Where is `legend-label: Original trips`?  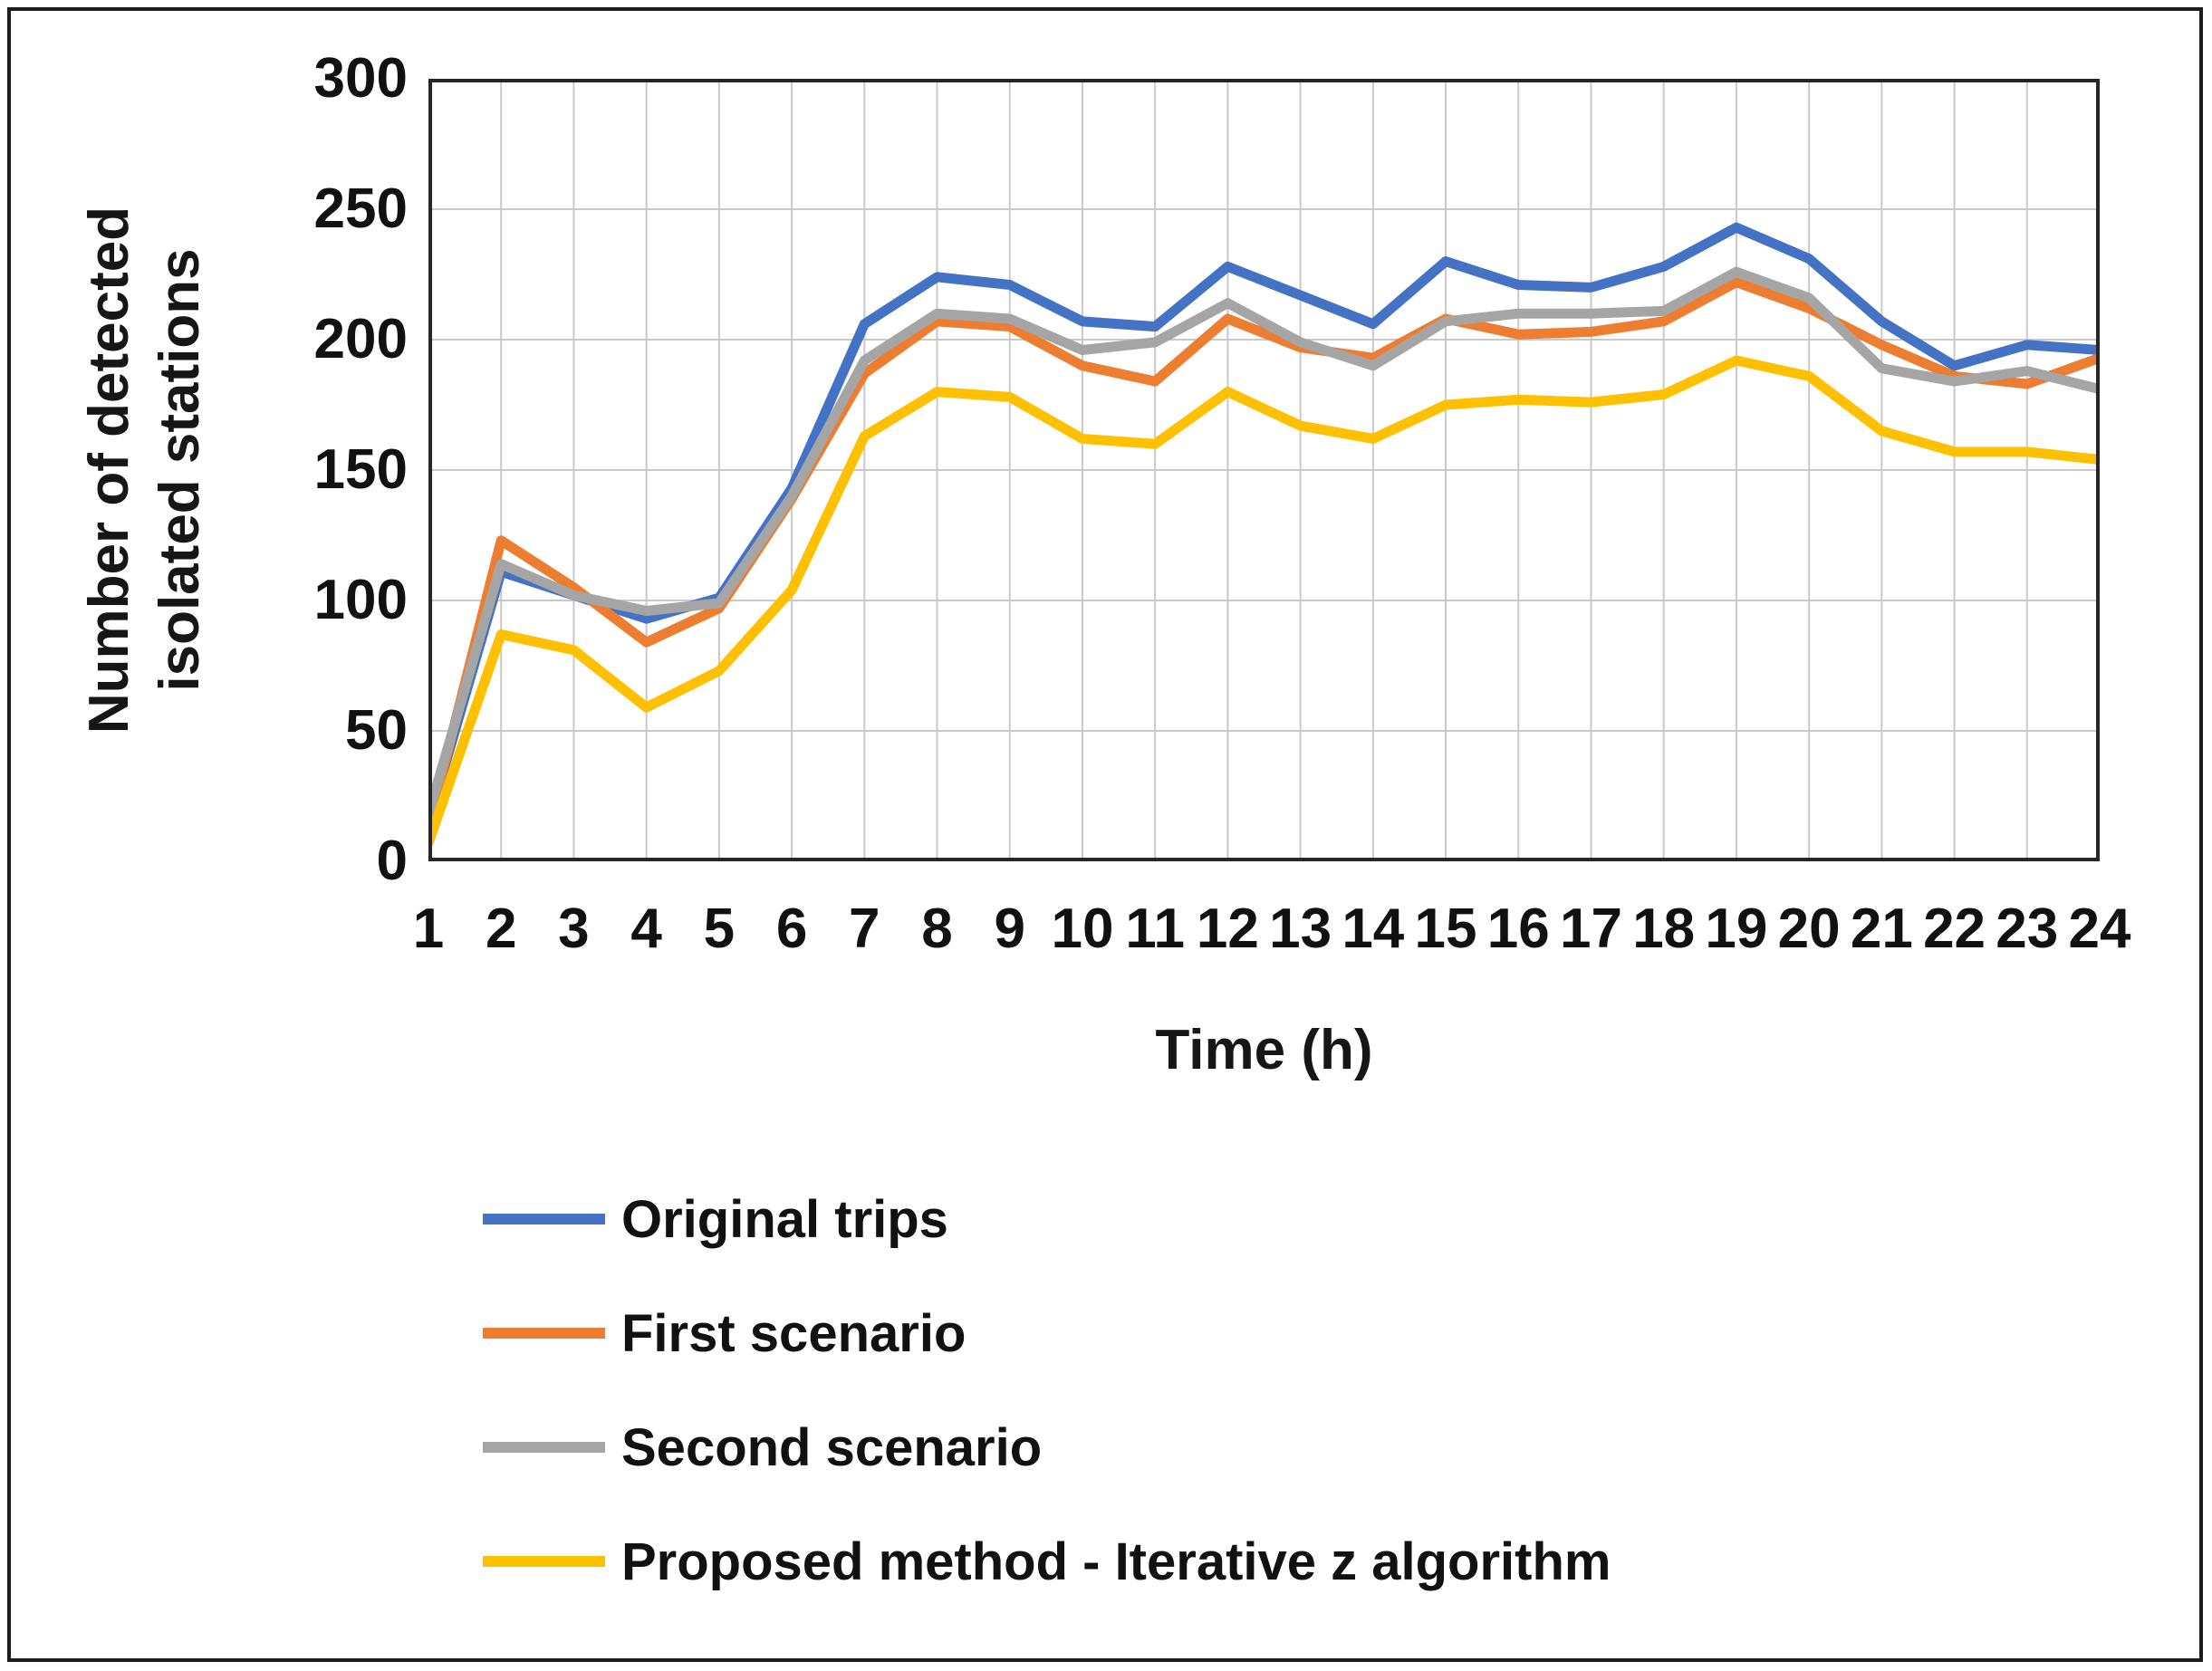 legend-label: Original trips is located at coordinates (784, 1219).